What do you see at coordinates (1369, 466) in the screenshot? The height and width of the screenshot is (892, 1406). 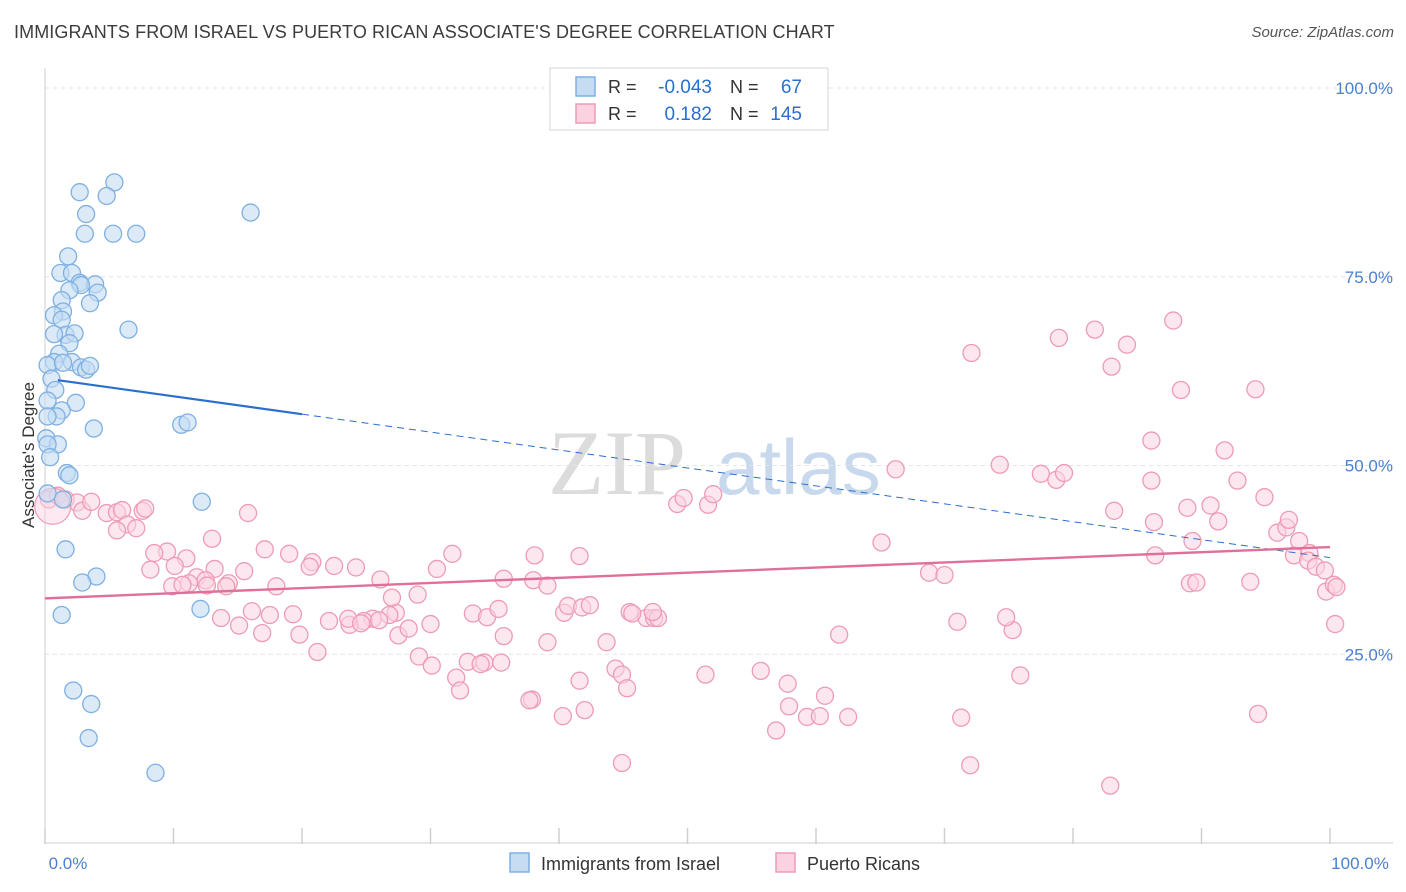 I see `y-tick-label-50: 50.0%` at bounding box center [1369, 466].